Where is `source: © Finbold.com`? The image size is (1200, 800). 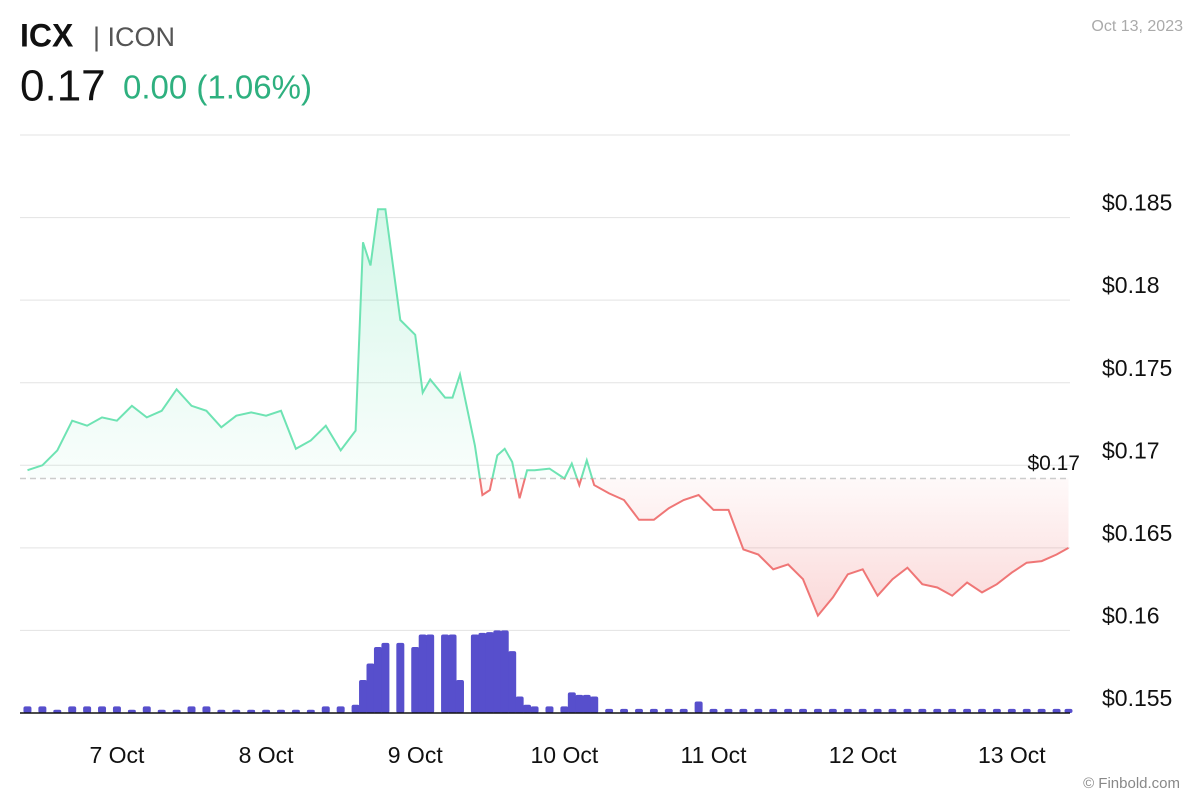
source: © Finbold.com is located at coordinates (1131, 783).